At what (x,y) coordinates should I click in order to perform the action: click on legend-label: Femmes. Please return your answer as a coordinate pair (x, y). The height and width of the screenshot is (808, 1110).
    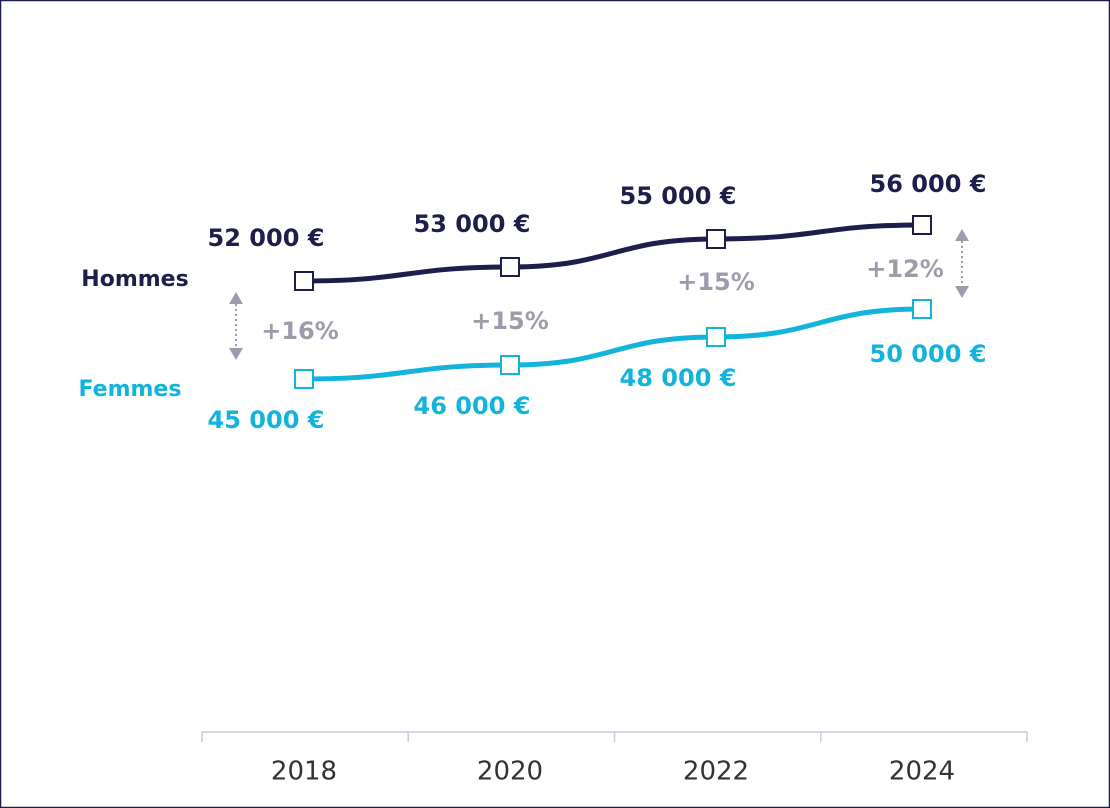
    Looking at the image, I should click on (130, 389).